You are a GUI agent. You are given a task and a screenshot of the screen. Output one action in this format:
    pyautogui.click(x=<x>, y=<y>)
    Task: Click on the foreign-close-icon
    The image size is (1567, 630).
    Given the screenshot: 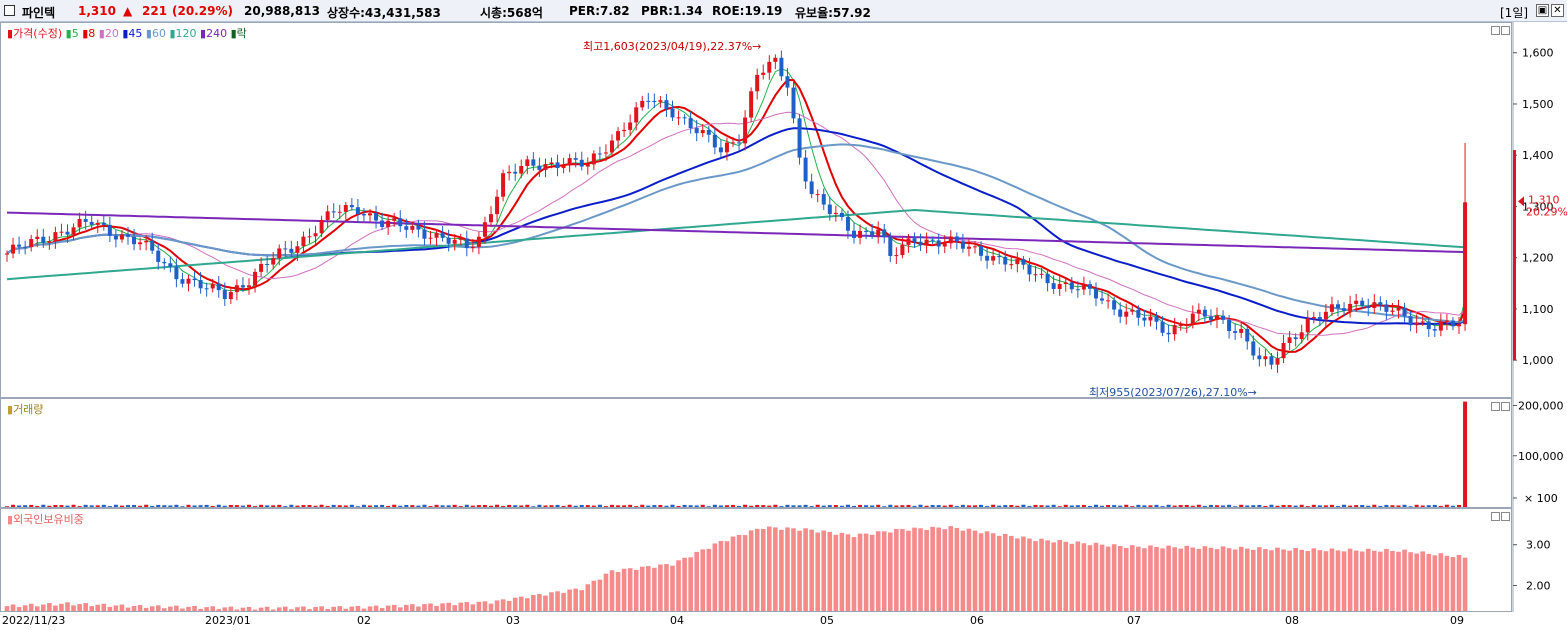 What is the action you would take?
    pyautogui.click(x=1505, y=516)
    